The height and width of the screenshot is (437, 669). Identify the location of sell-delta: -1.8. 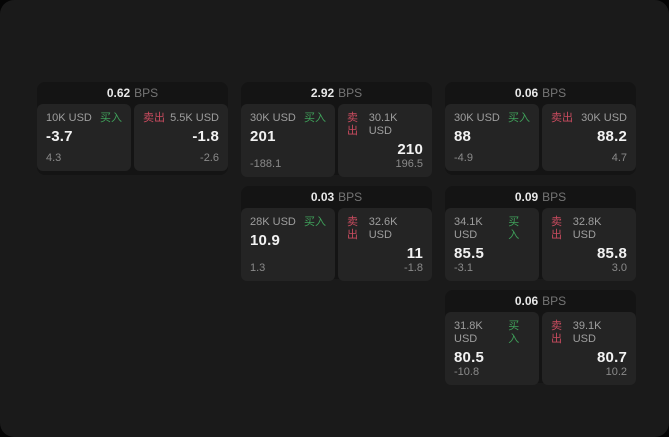
(413, 268).